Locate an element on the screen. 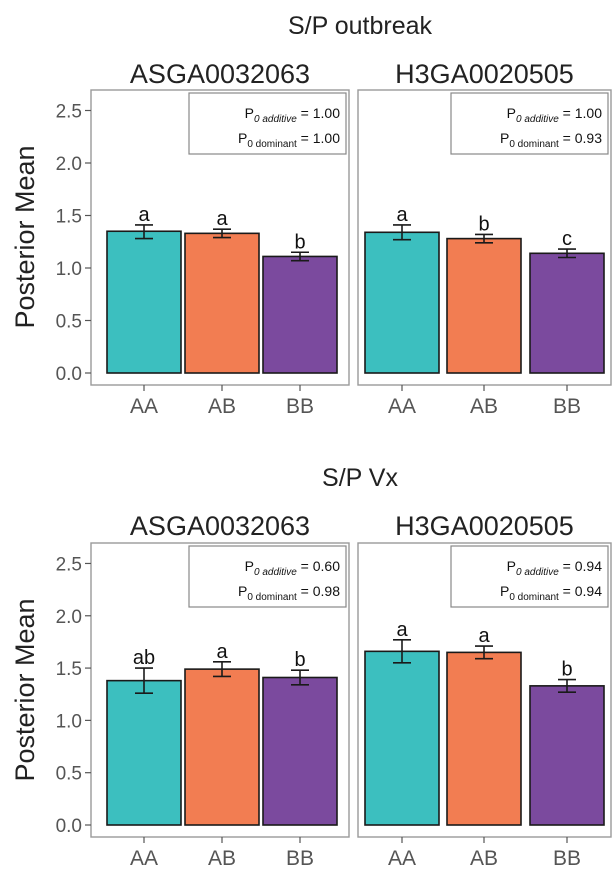 This screenshot has width=614, height=870. p0-dominant-text: P0 dominant = 0.94 is located at coordinates (551, 593).